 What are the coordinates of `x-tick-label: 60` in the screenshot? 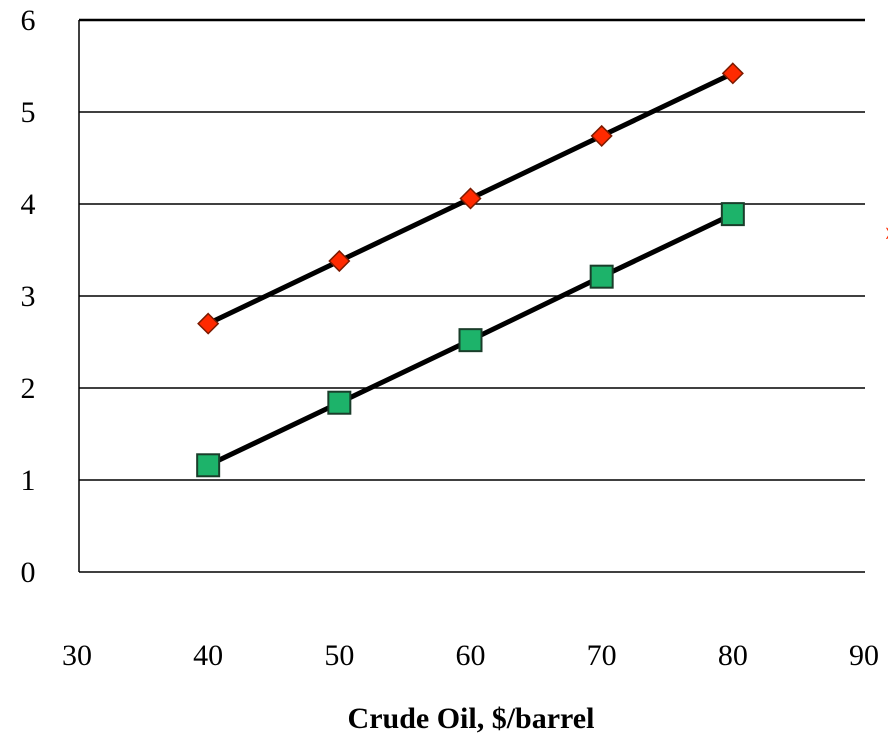 It's located at (471, 655).